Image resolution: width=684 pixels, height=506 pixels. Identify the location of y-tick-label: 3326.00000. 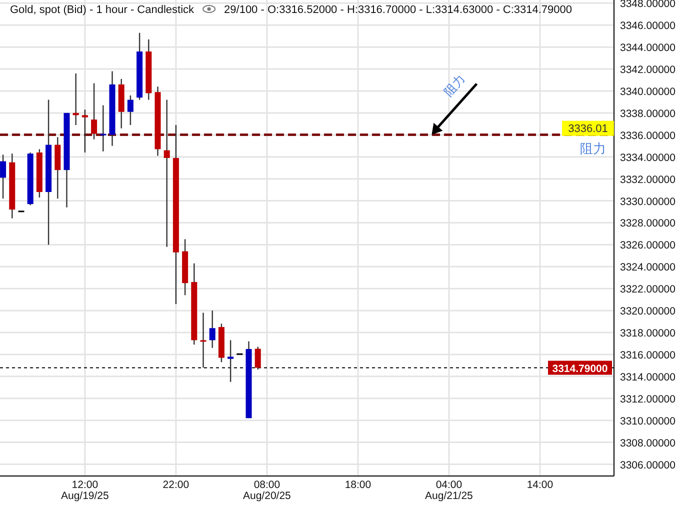
(648, 246).